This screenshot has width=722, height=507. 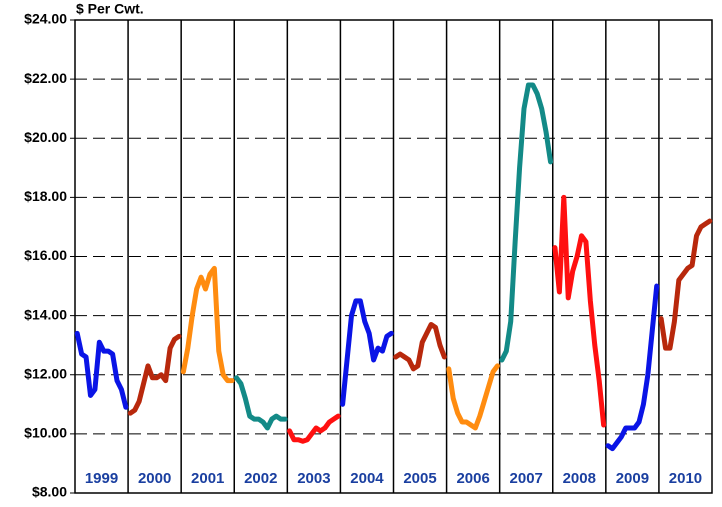 I want to click on year-label: 2000, so click(x=154, y=478).